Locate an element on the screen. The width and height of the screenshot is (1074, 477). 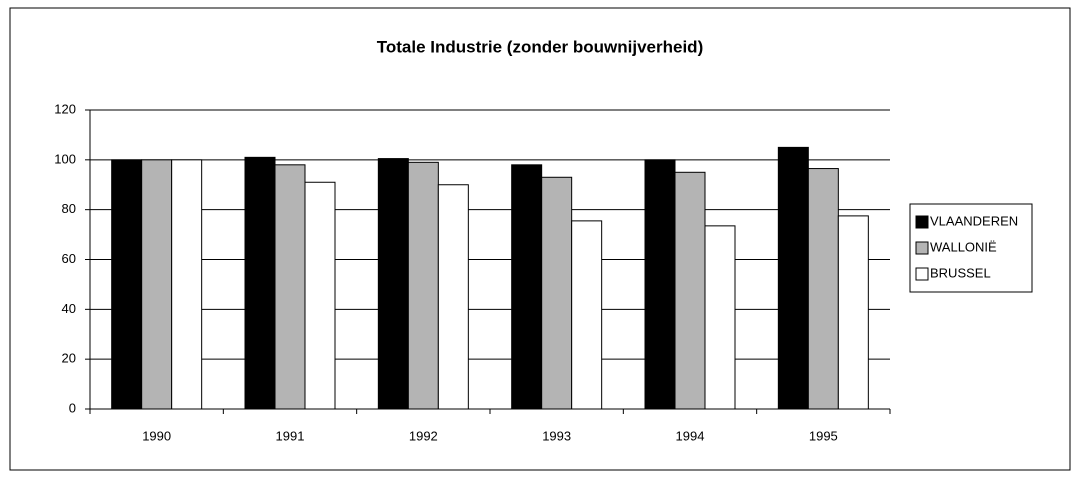
y-tick-label: 0 is located at coordinates (72, 407).